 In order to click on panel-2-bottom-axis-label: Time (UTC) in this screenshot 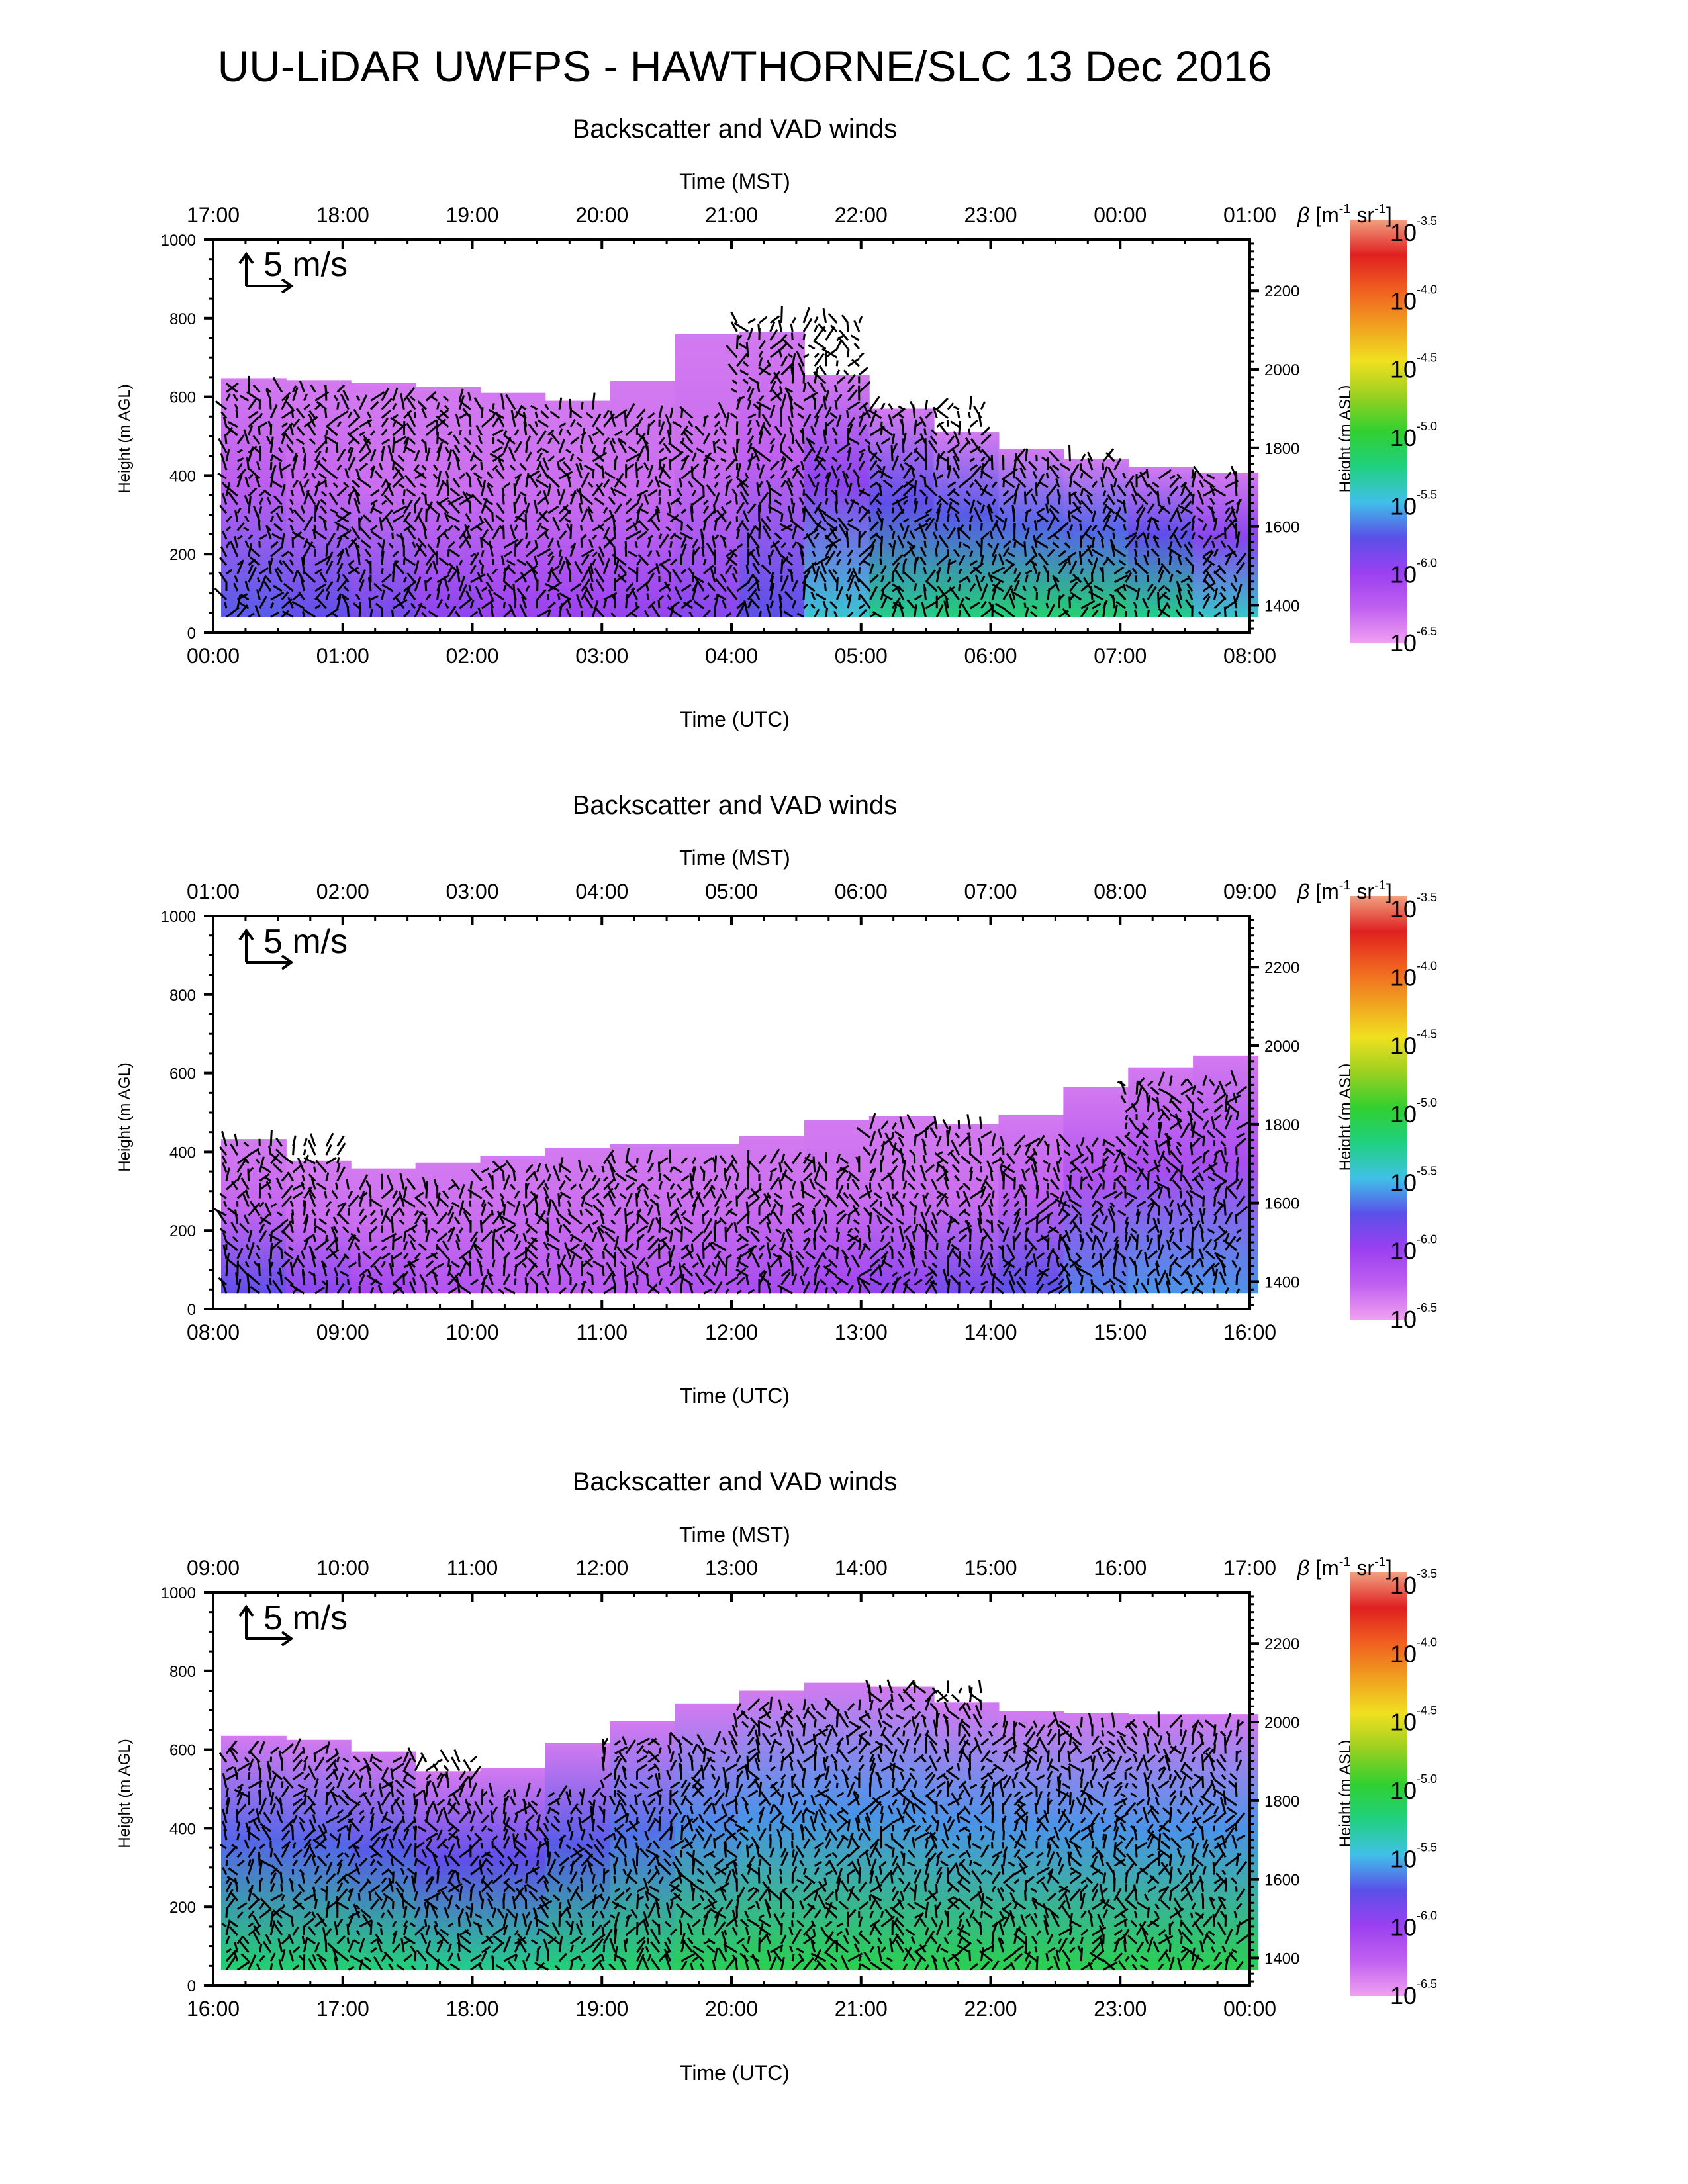, I will do `click(735, 1396)`.